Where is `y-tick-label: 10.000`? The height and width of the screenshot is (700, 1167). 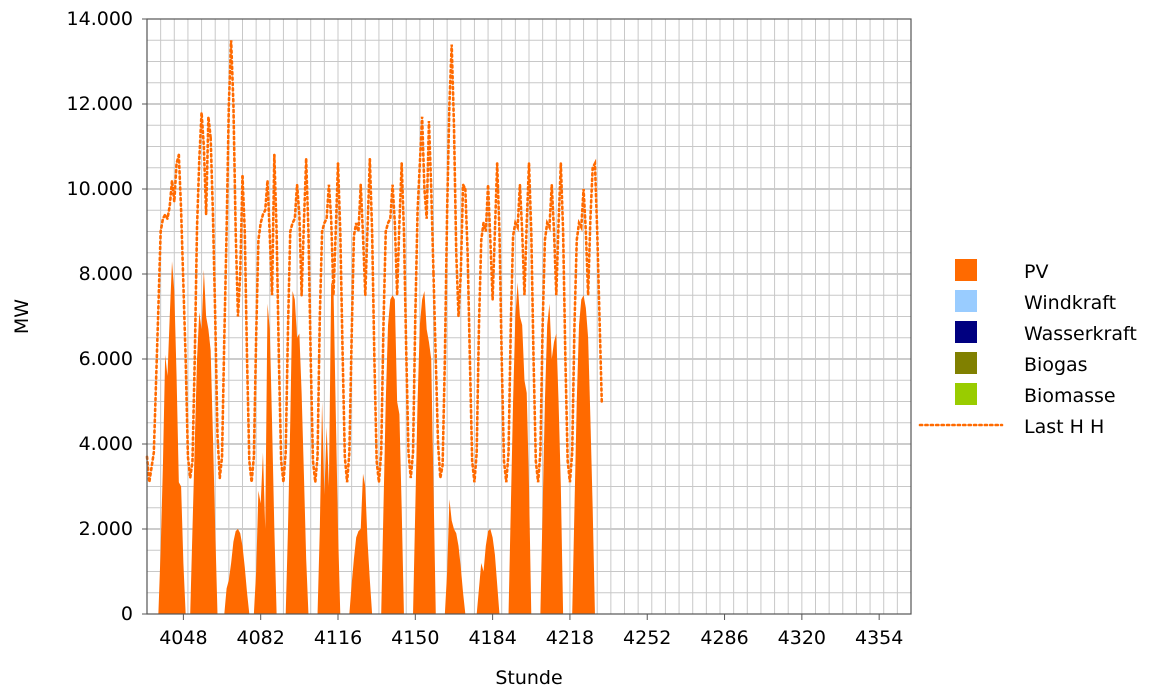
y-tick-label: 10.000 is located at coordinates (100, 189).